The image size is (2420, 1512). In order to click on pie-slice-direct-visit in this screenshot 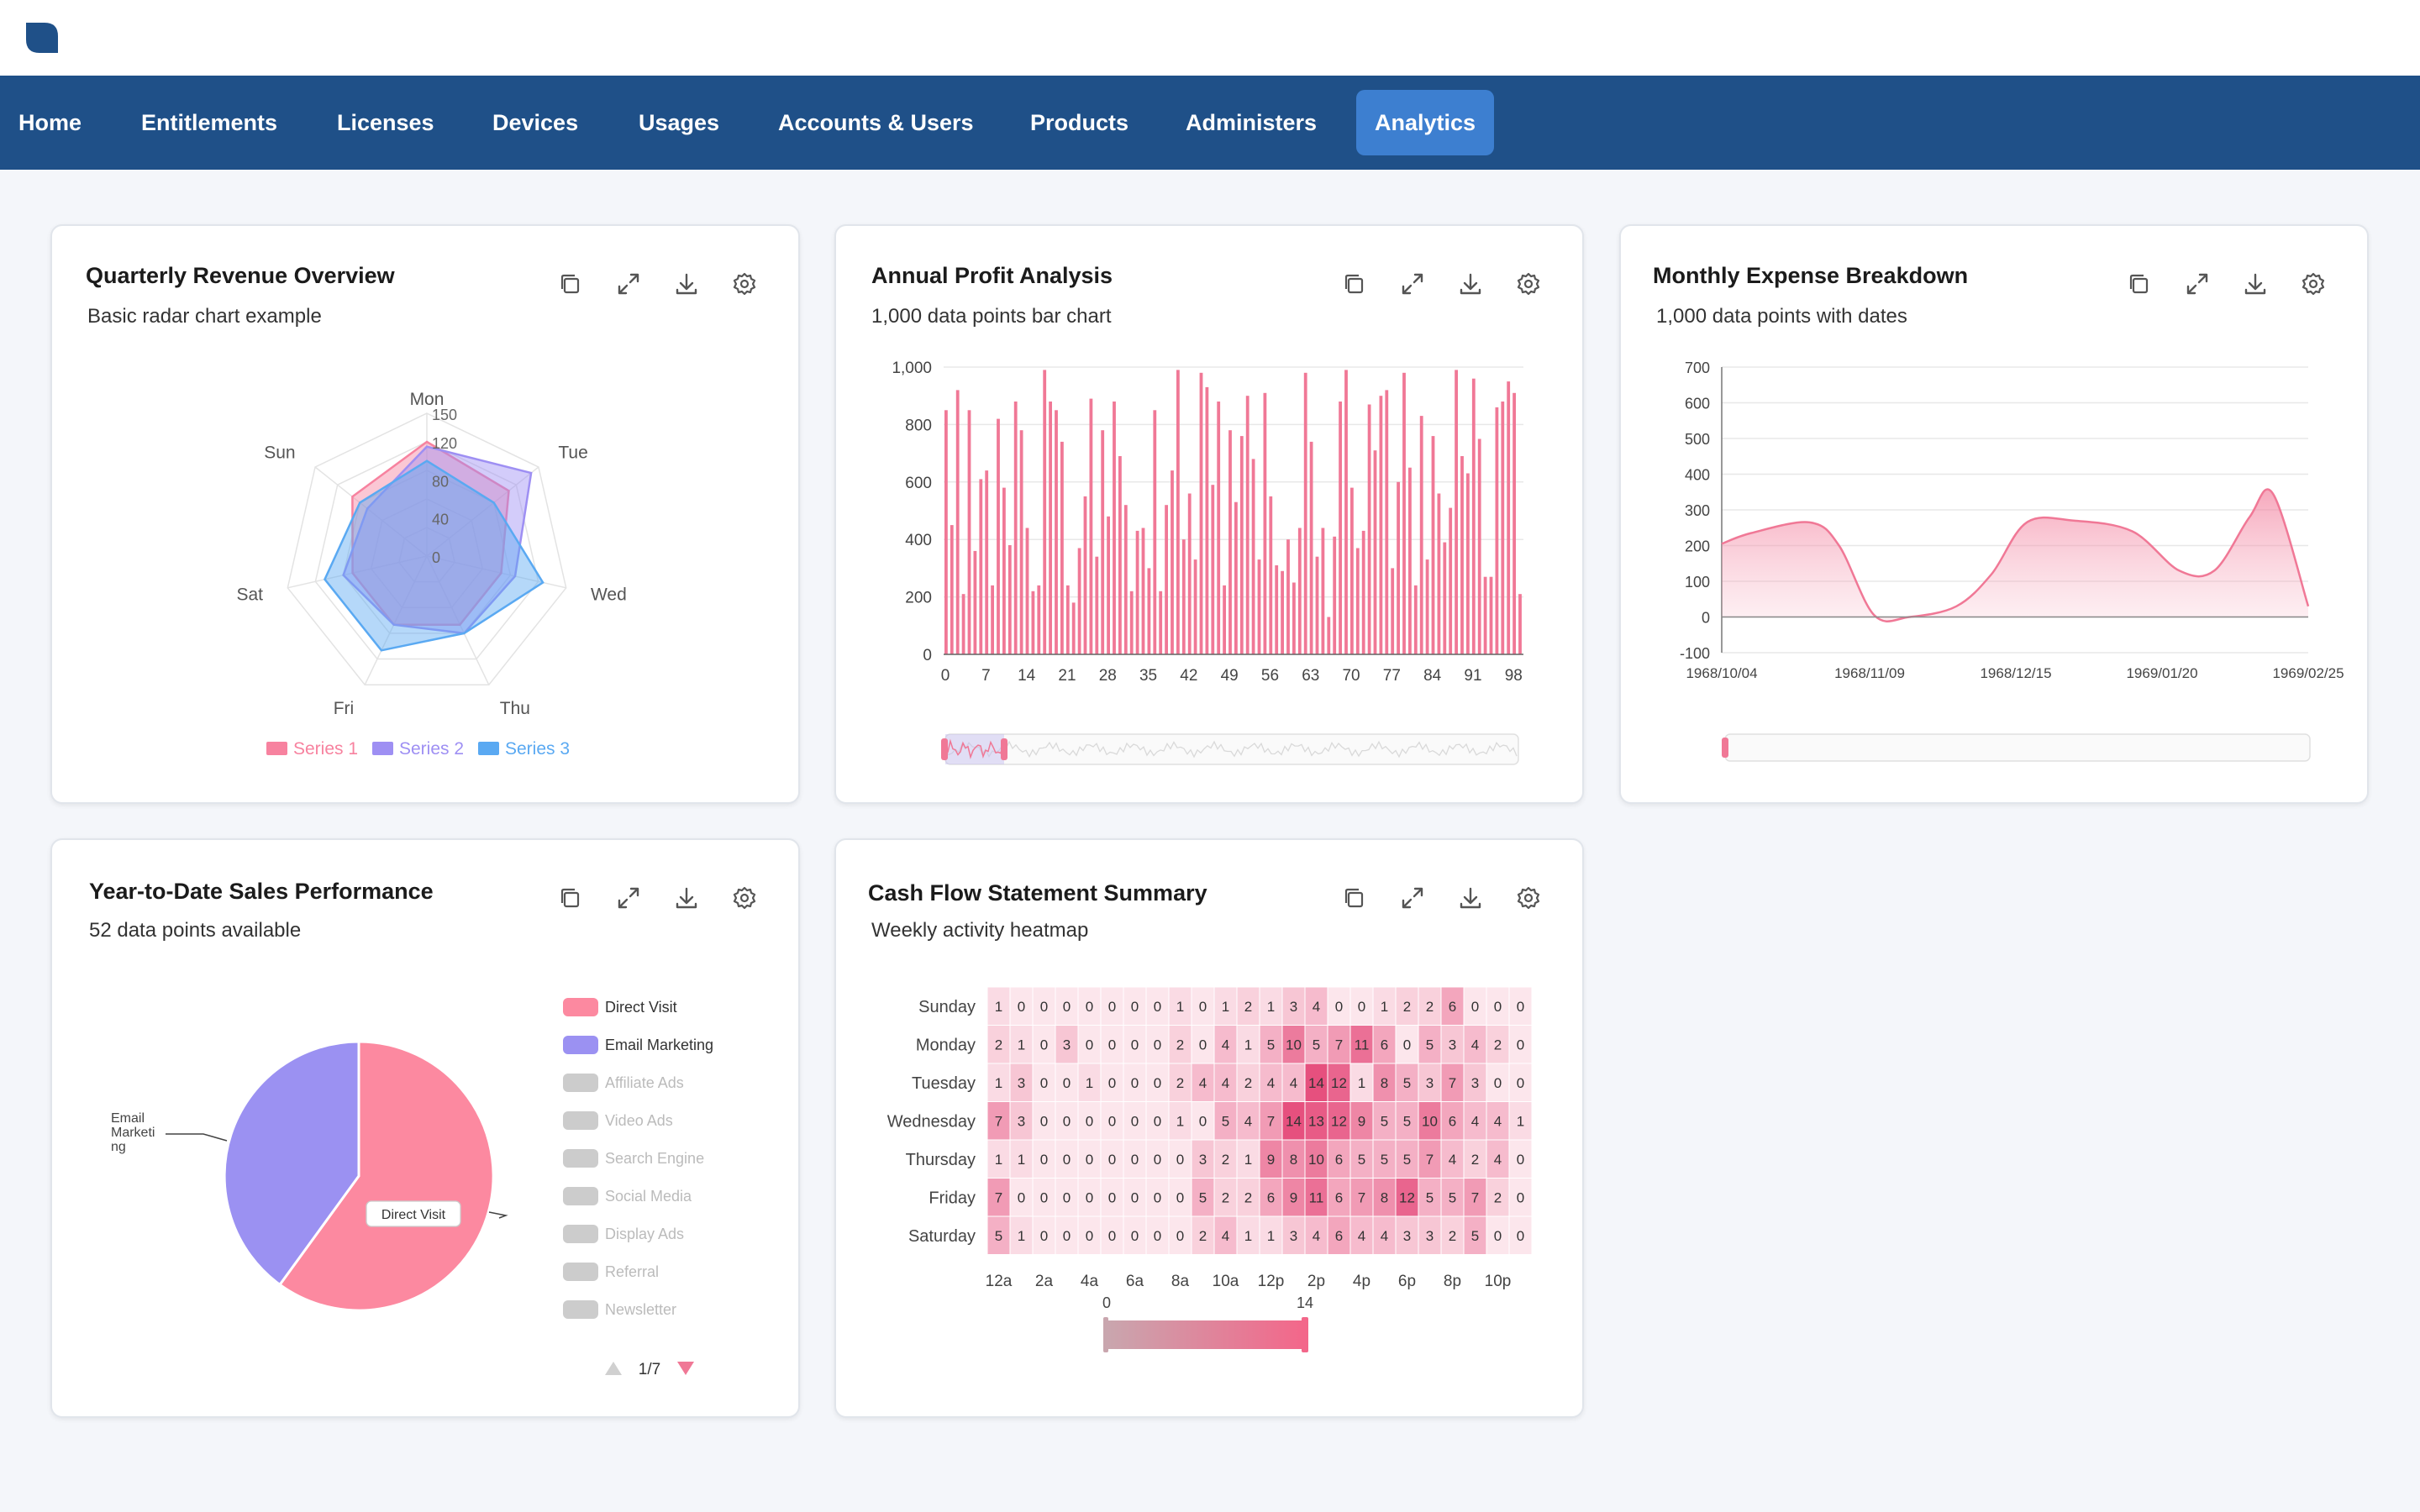, I will do `click(386, 1176)`.